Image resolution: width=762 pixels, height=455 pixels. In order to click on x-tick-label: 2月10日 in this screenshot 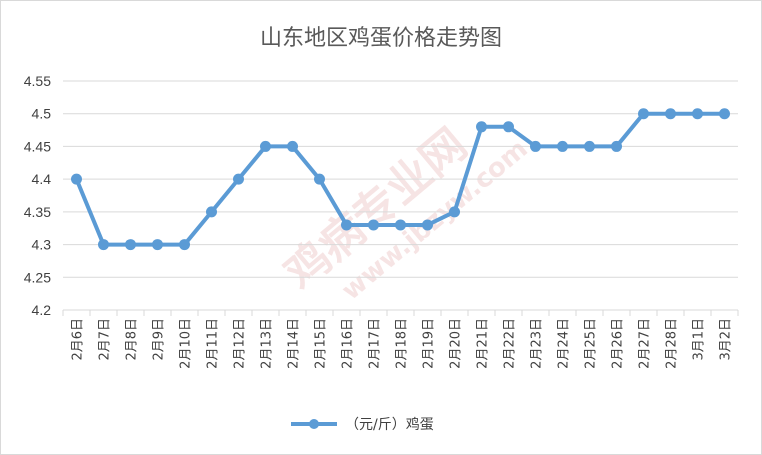, I will do `click(186, 343)`.